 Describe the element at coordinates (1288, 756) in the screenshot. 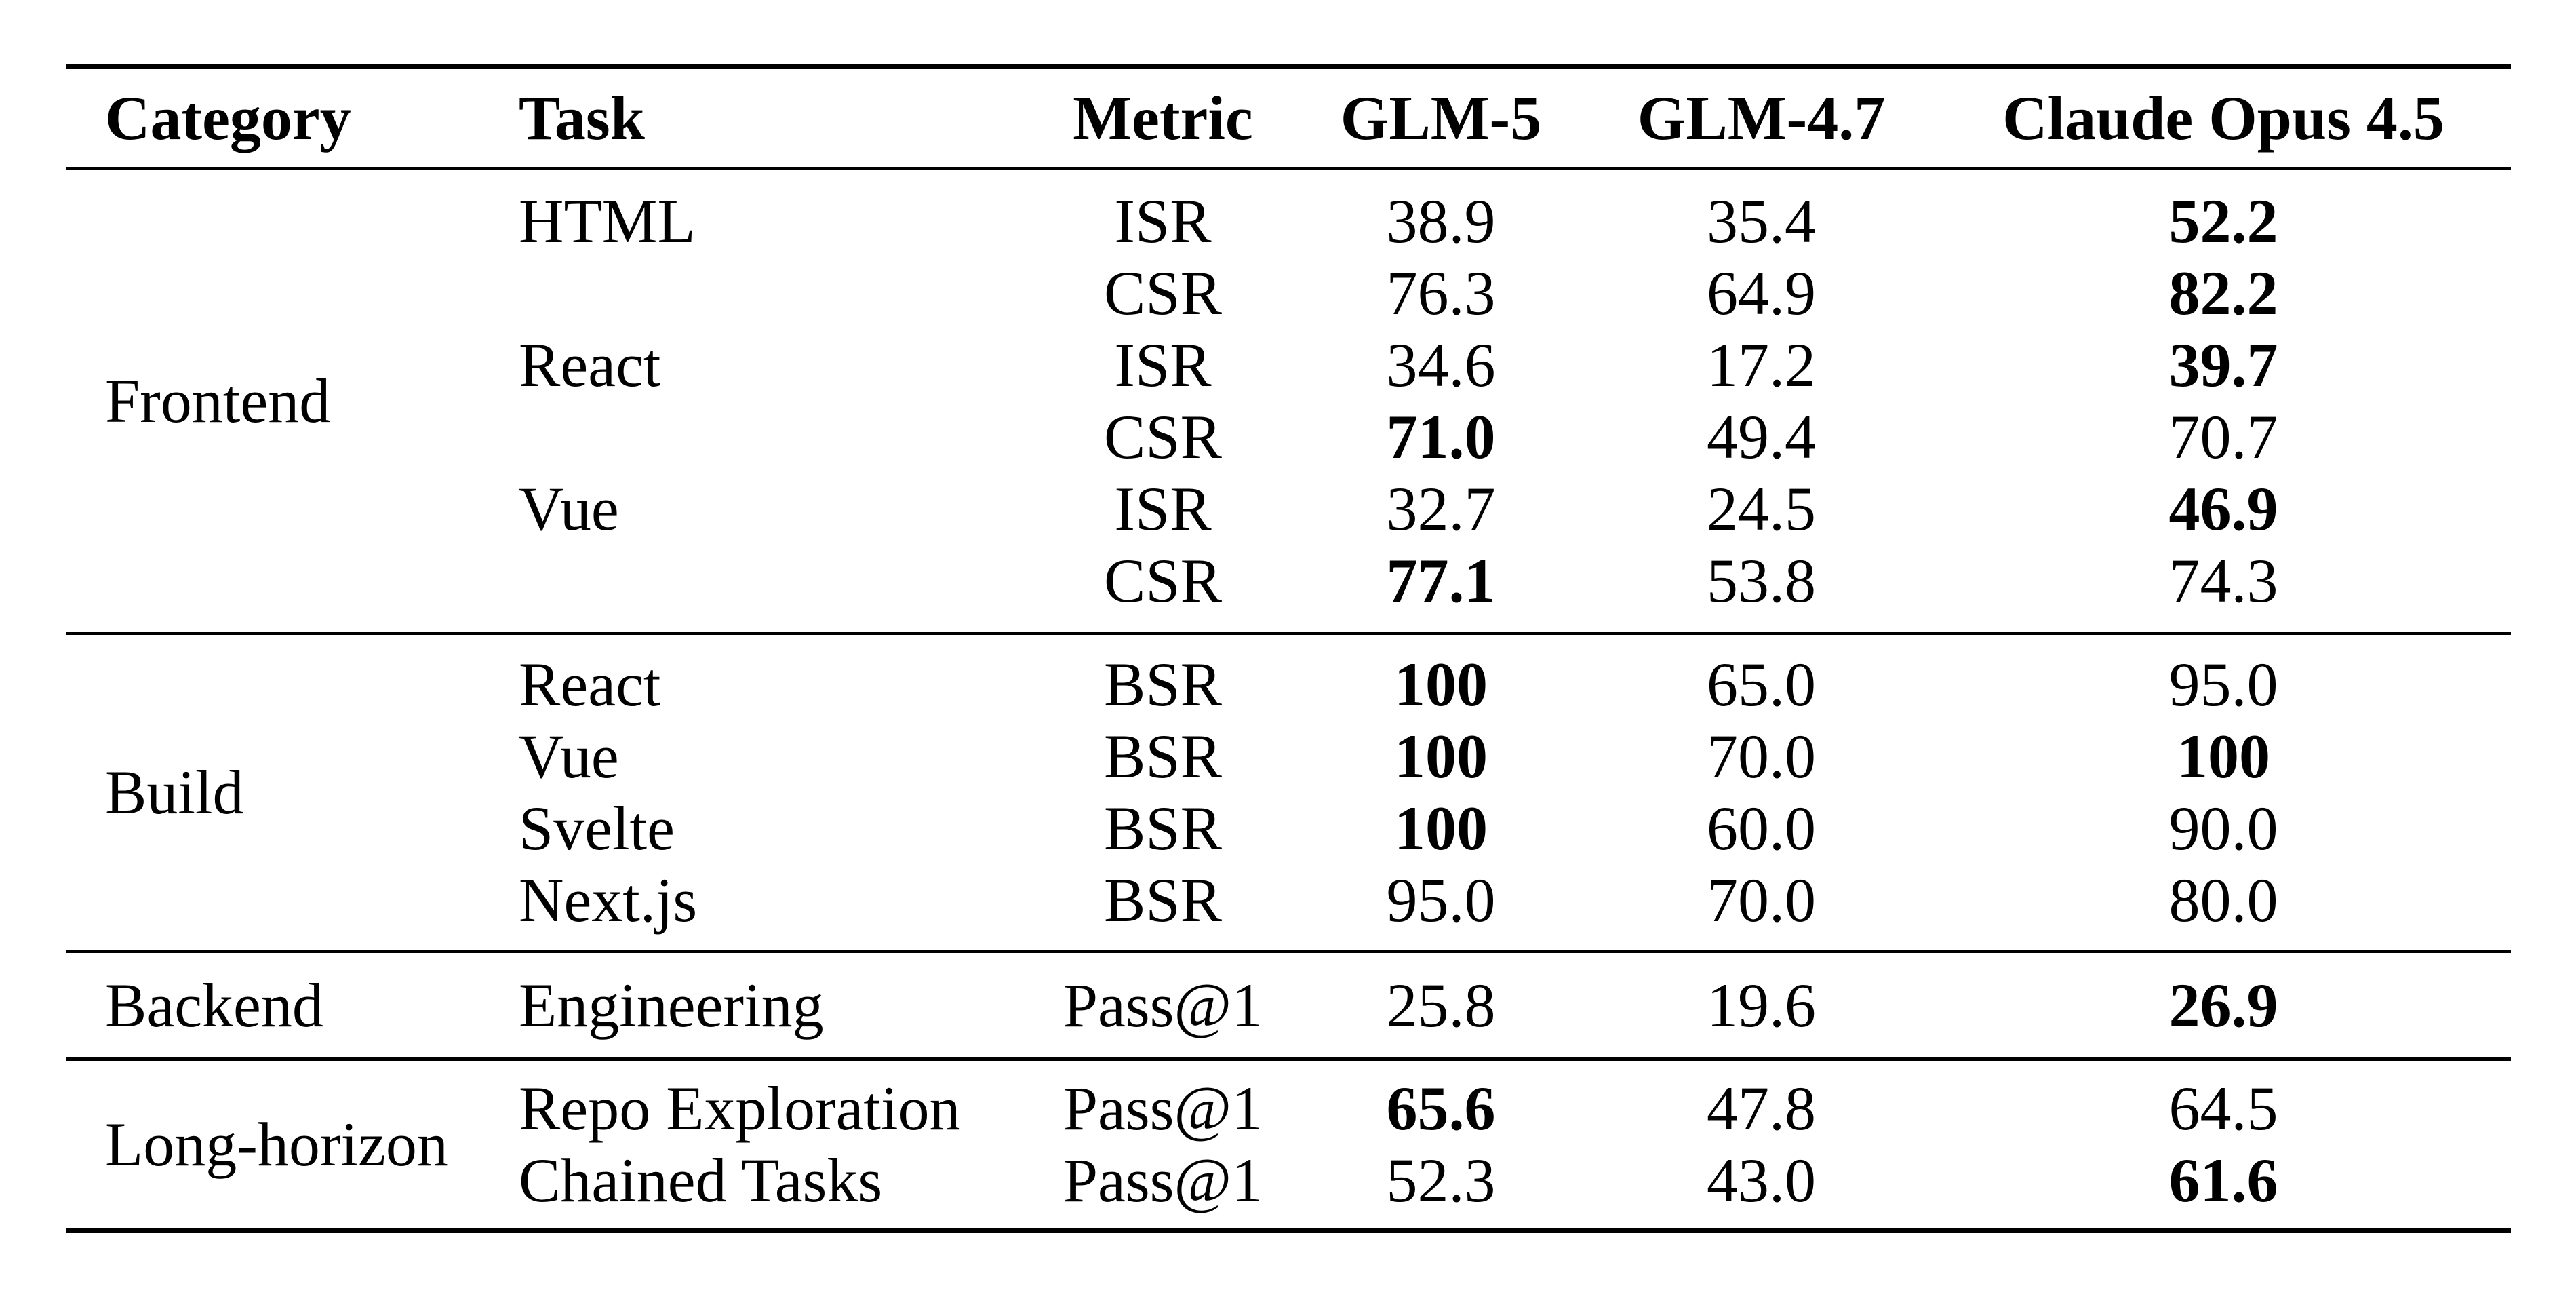

I see `table-row: Vue BSR 100 70.0 100` at that location.